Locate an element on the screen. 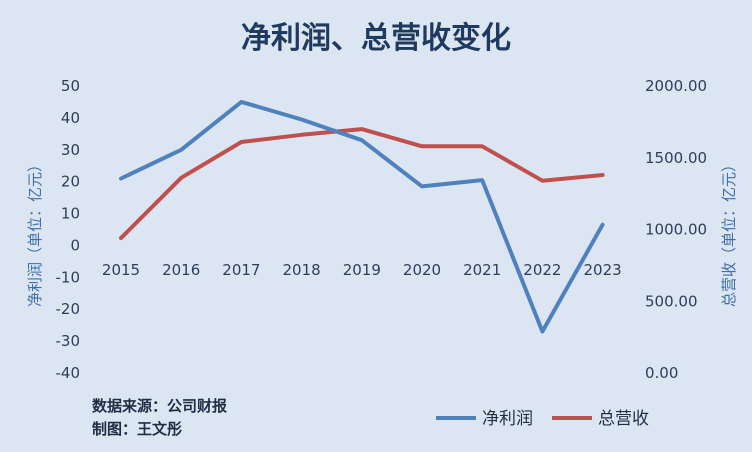  x-category-label: 2020 is located at coordinates (422, 270).